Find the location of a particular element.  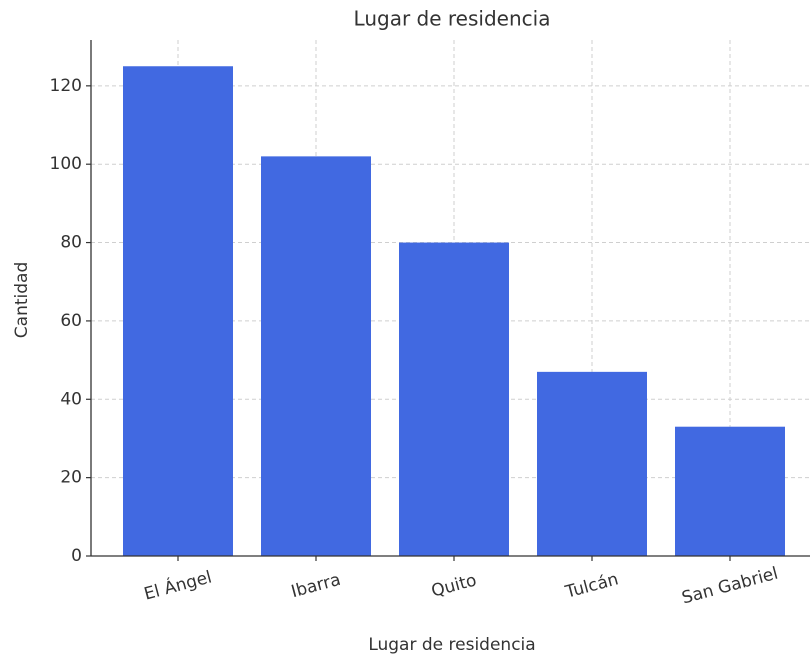

y-tick-label: 100 is located at coordinates (66, 164).